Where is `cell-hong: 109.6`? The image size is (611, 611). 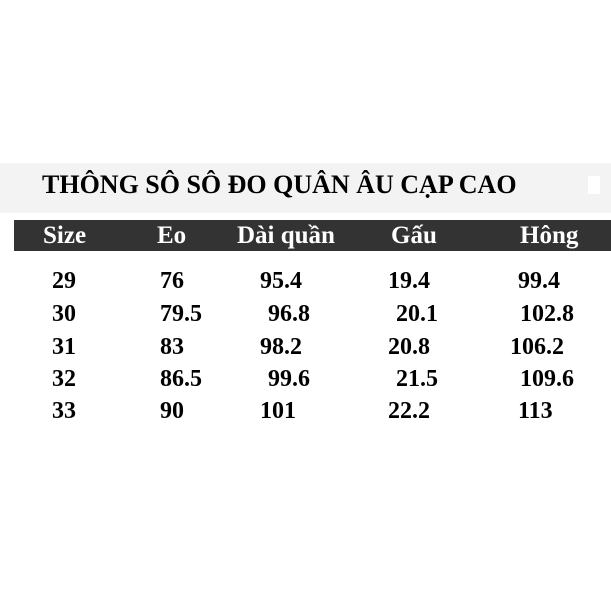
cell-hong: 109.6 is located at coordinates (547, 379).